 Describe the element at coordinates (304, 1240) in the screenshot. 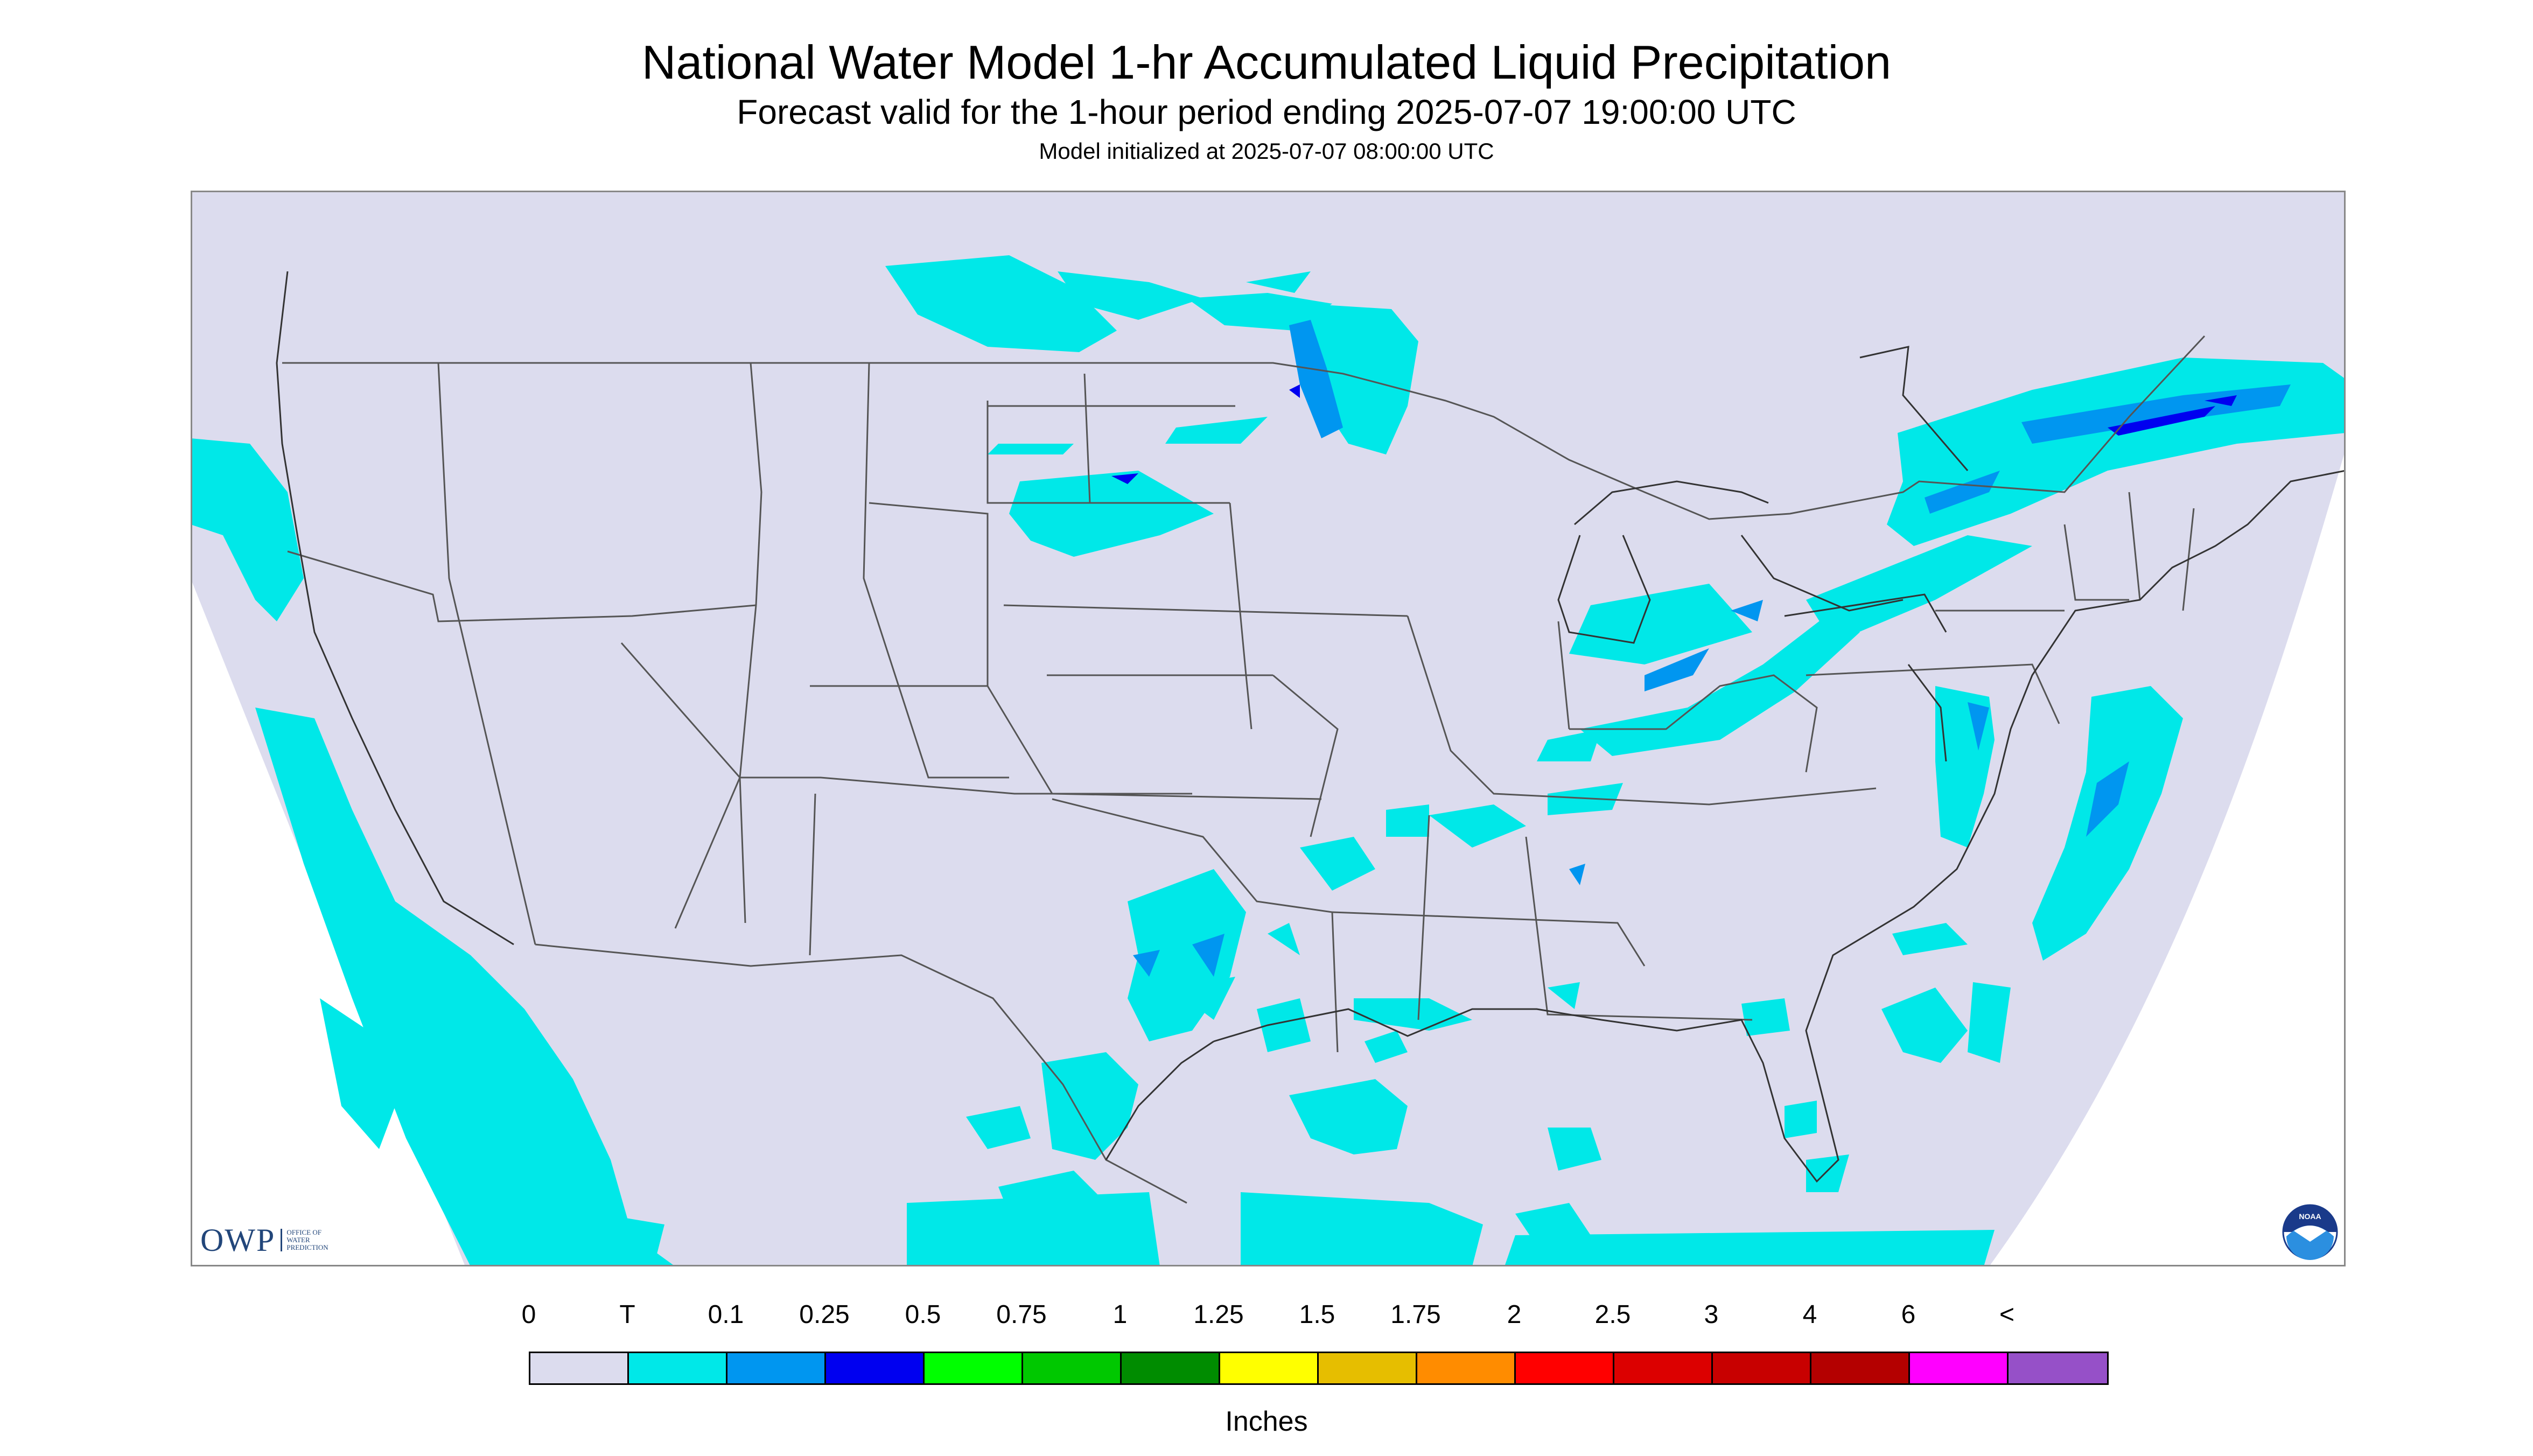

I see `owp-logo-text: OFFICE OF WATER PREDICTION` at that location.